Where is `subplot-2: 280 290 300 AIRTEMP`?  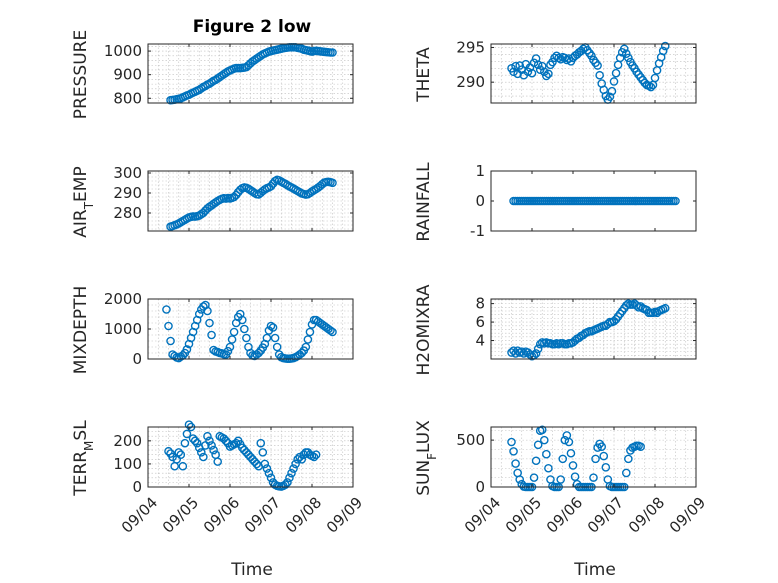 subplot-2: 280 290 300 AIRTEMP is located at coordinates (212, 201).